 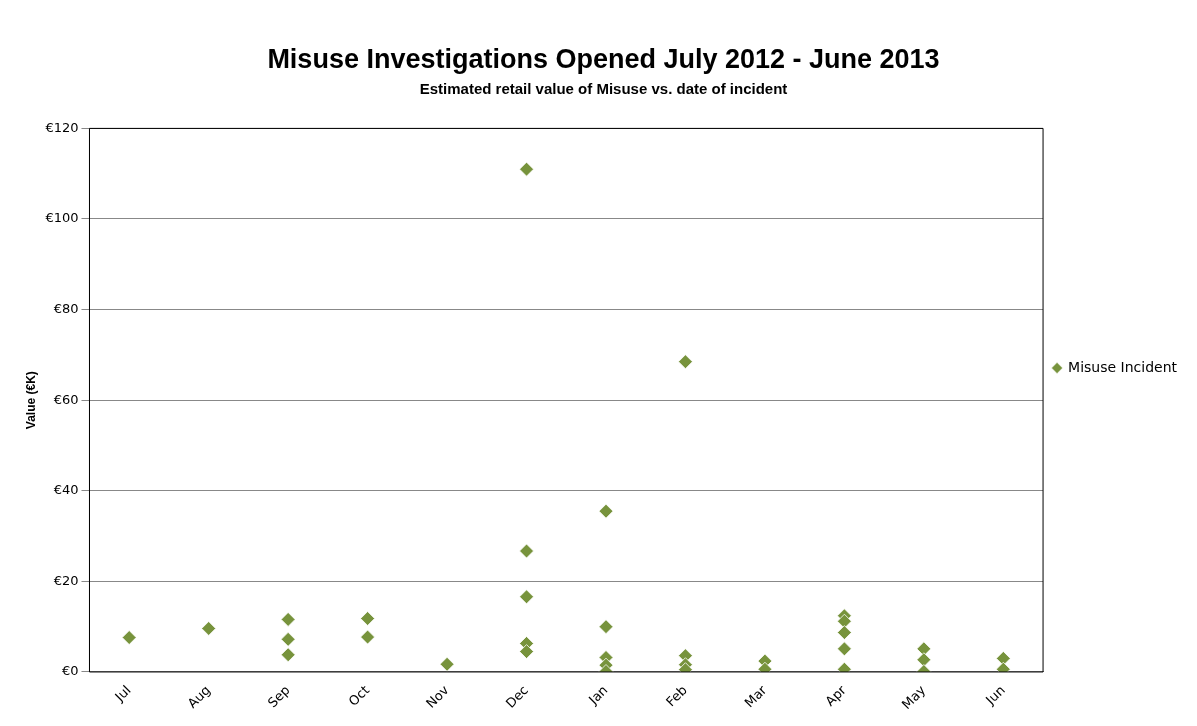 What do you see at coordinates (437, 696) in the screenshot?
I see `x-tick-label: Nov` at bounding box center [437, 696].